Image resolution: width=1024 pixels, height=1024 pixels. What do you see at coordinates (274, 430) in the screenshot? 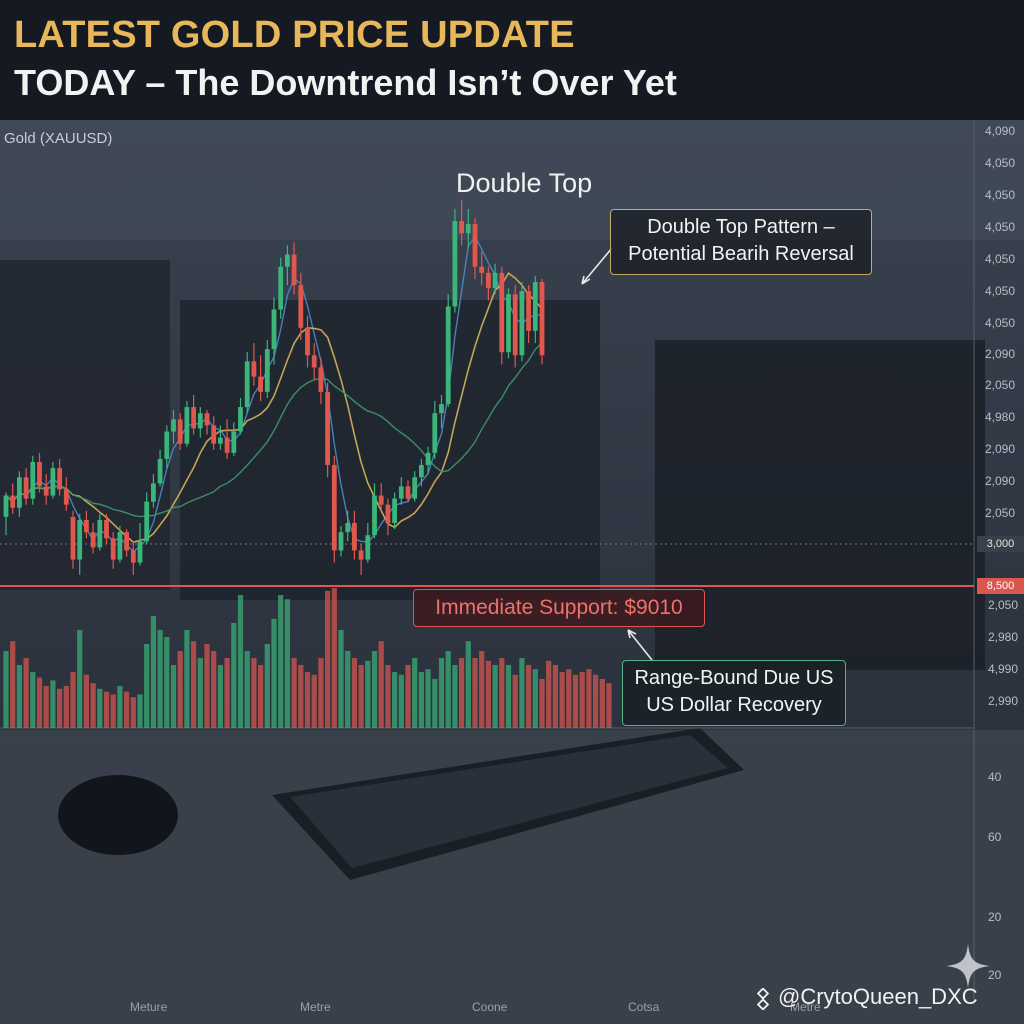
I see `ma-green-line` at bounding box center [274, 430].